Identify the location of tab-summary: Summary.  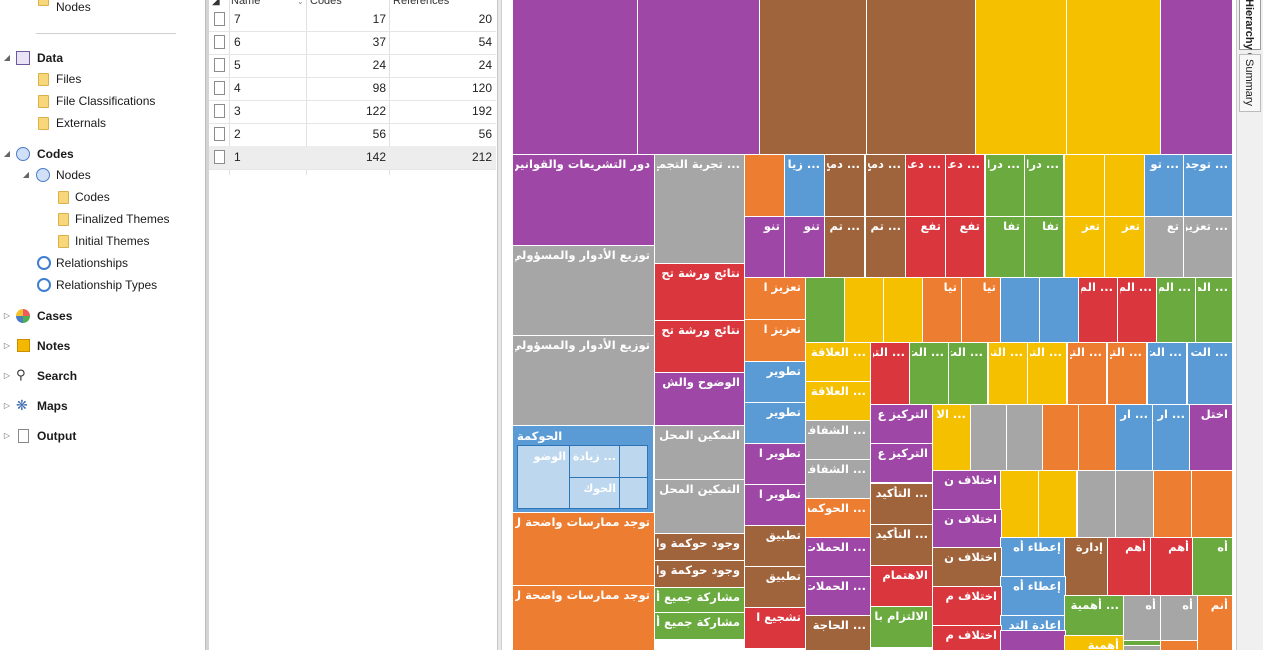
(1250, 83).